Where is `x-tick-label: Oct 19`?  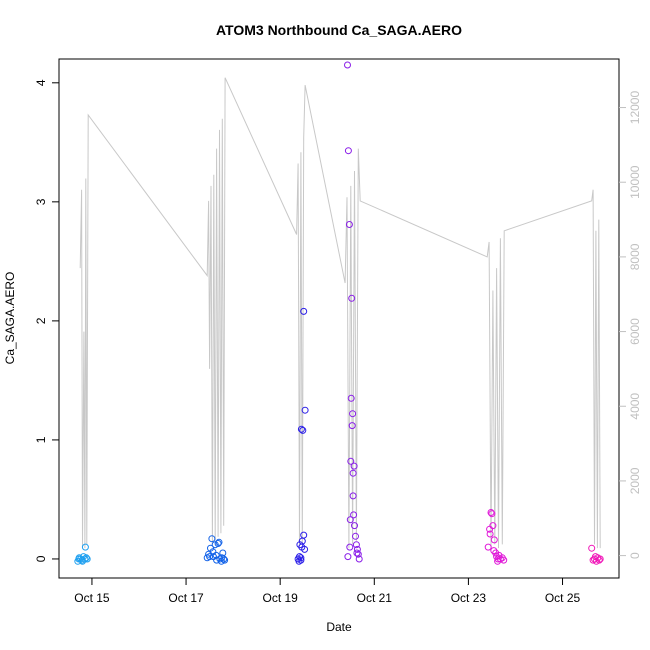
x-tick-label: Oct 19 is located at coordinates (280, 598).